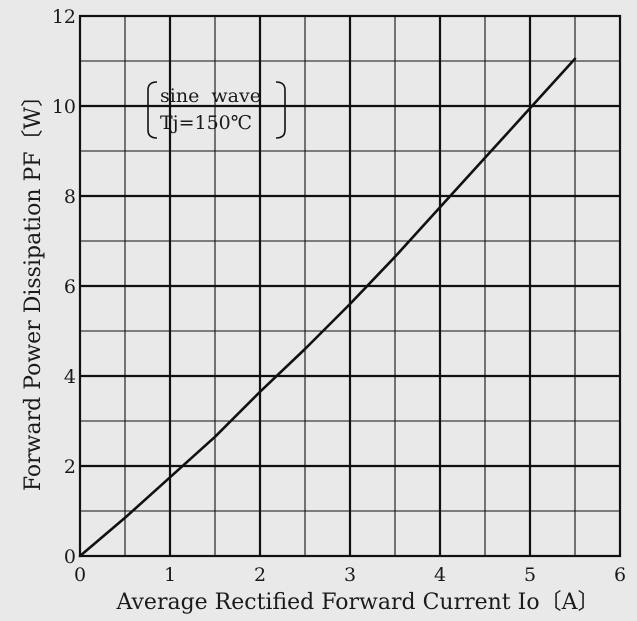 This screenshot has height=621, width=637. What do you see at coordinates (260, 575) in the screenshot?
I see `x-tick-label: 2` at bounding box center [260, 575].